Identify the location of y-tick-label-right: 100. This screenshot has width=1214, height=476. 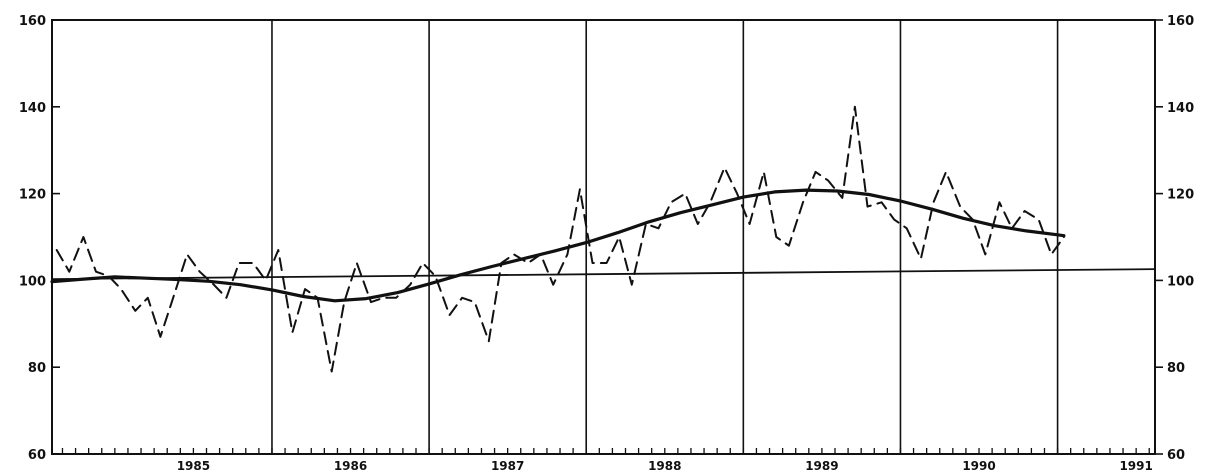
(1180, 281).